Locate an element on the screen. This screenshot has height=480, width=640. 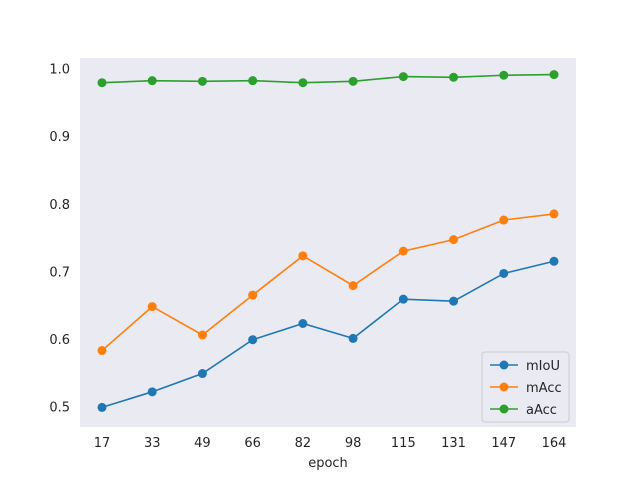
x-tick-label: 49 is located at coordinates (202, 443).